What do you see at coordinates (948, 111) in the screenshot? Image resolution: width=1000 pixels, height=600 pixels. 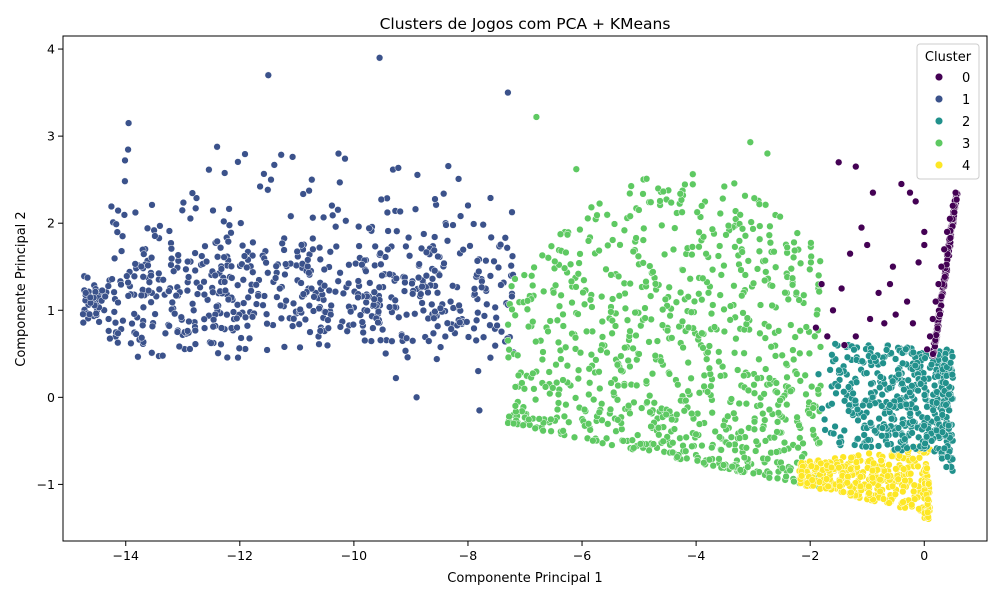 I see `legend-box` at bounding box center [948, 111].